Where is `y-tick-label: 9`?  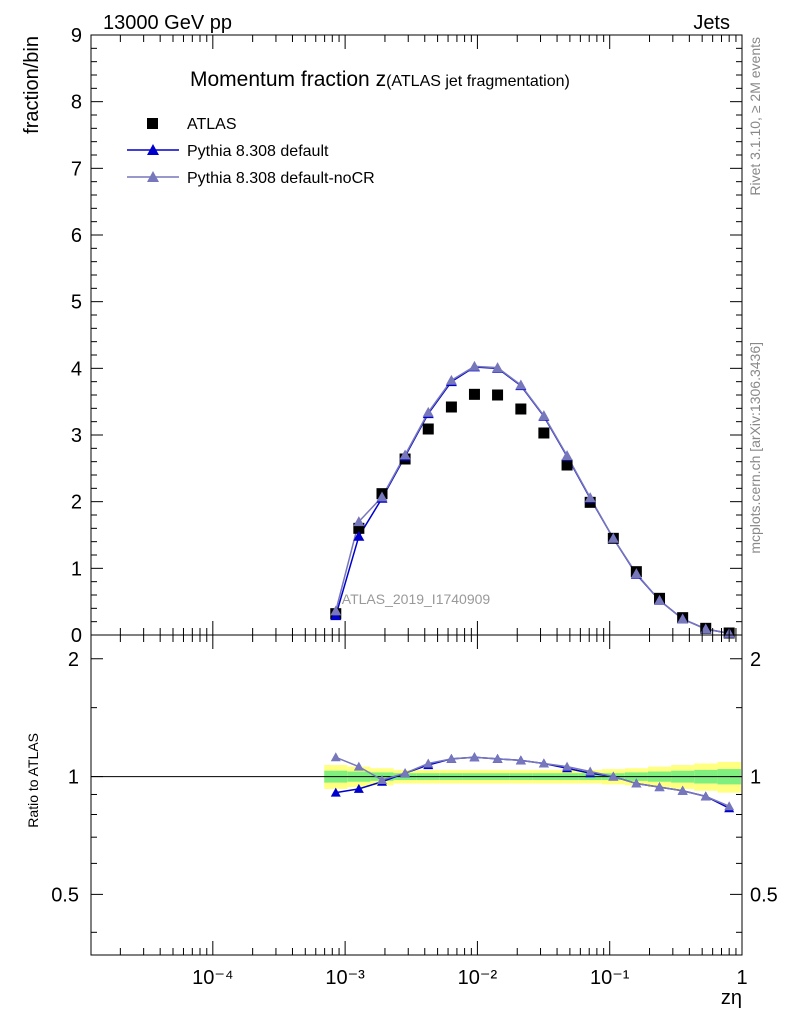 y-tick-label: 9 is located at coordinates (76, 36).